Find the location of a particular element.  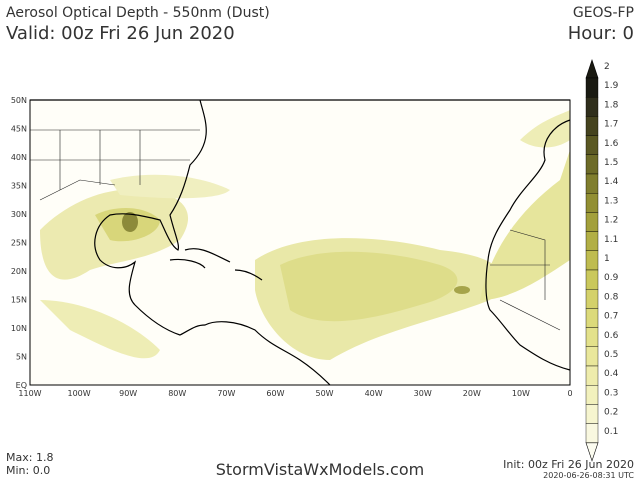

valid-time: Valid: 00z Fri 26 Jun 2020 is located at coordinates (120, 33).